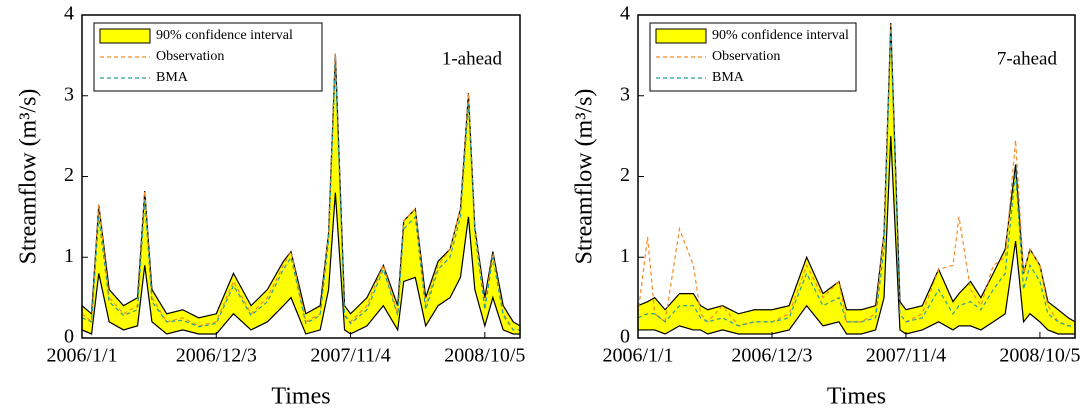  I want to click on annotation: 7-ahead, so click(1027, 58).